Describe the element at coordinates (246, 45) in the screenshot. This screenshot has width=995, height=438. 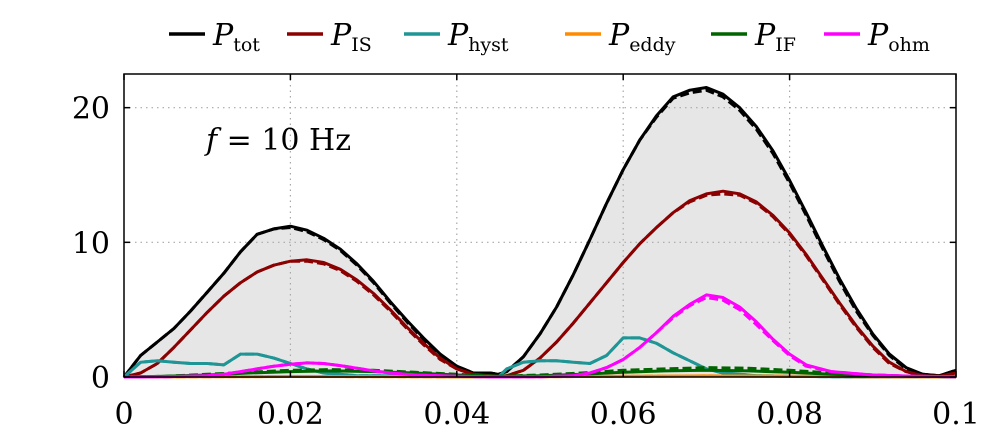
I see `legend-subscript-tot: tot` at that location.